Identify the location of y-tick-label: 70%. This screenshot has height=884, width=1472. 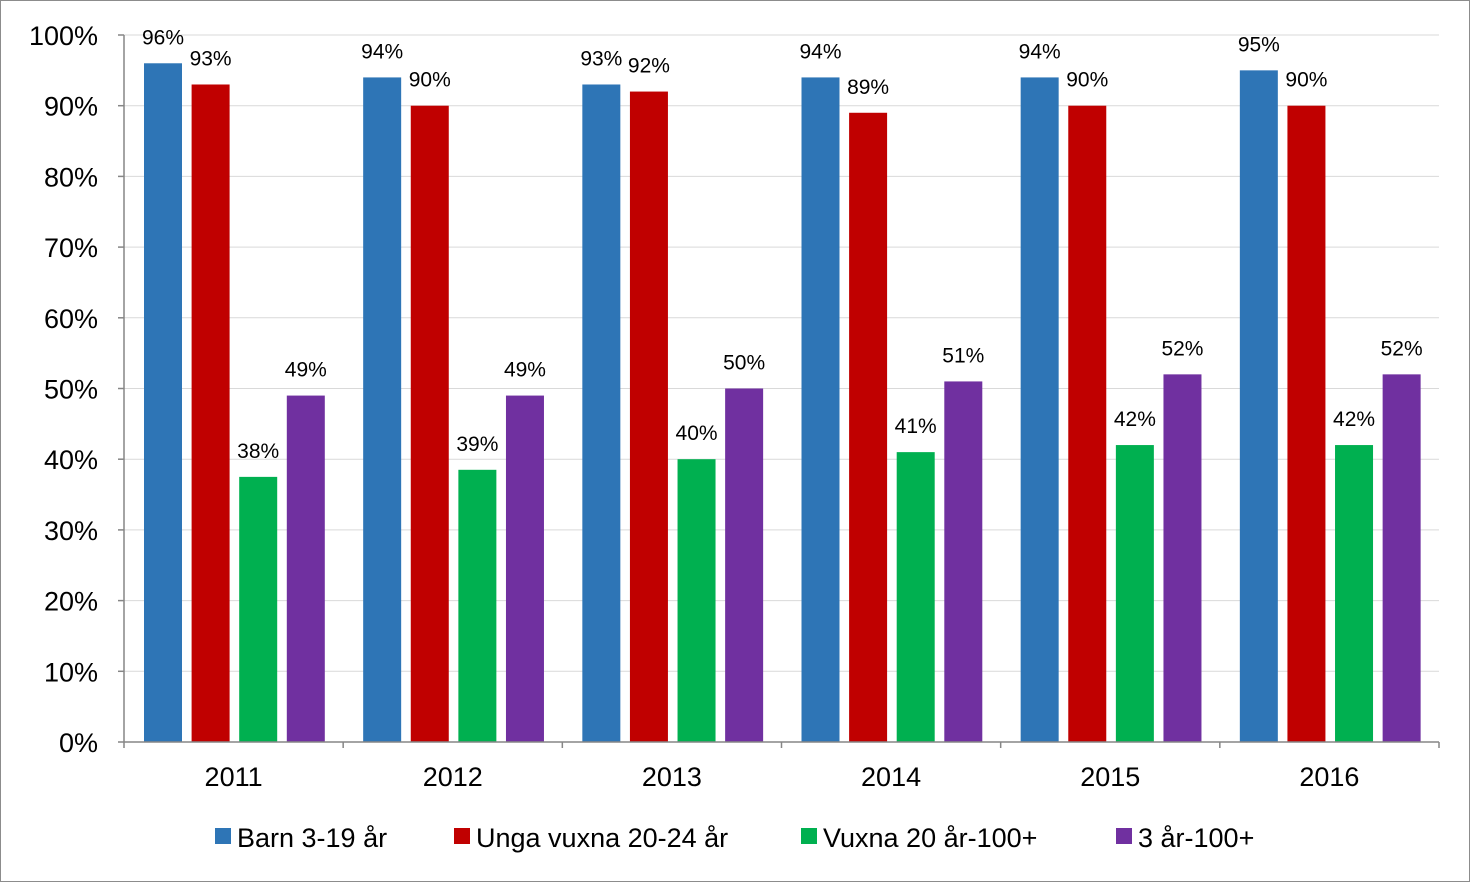
(71, 248).